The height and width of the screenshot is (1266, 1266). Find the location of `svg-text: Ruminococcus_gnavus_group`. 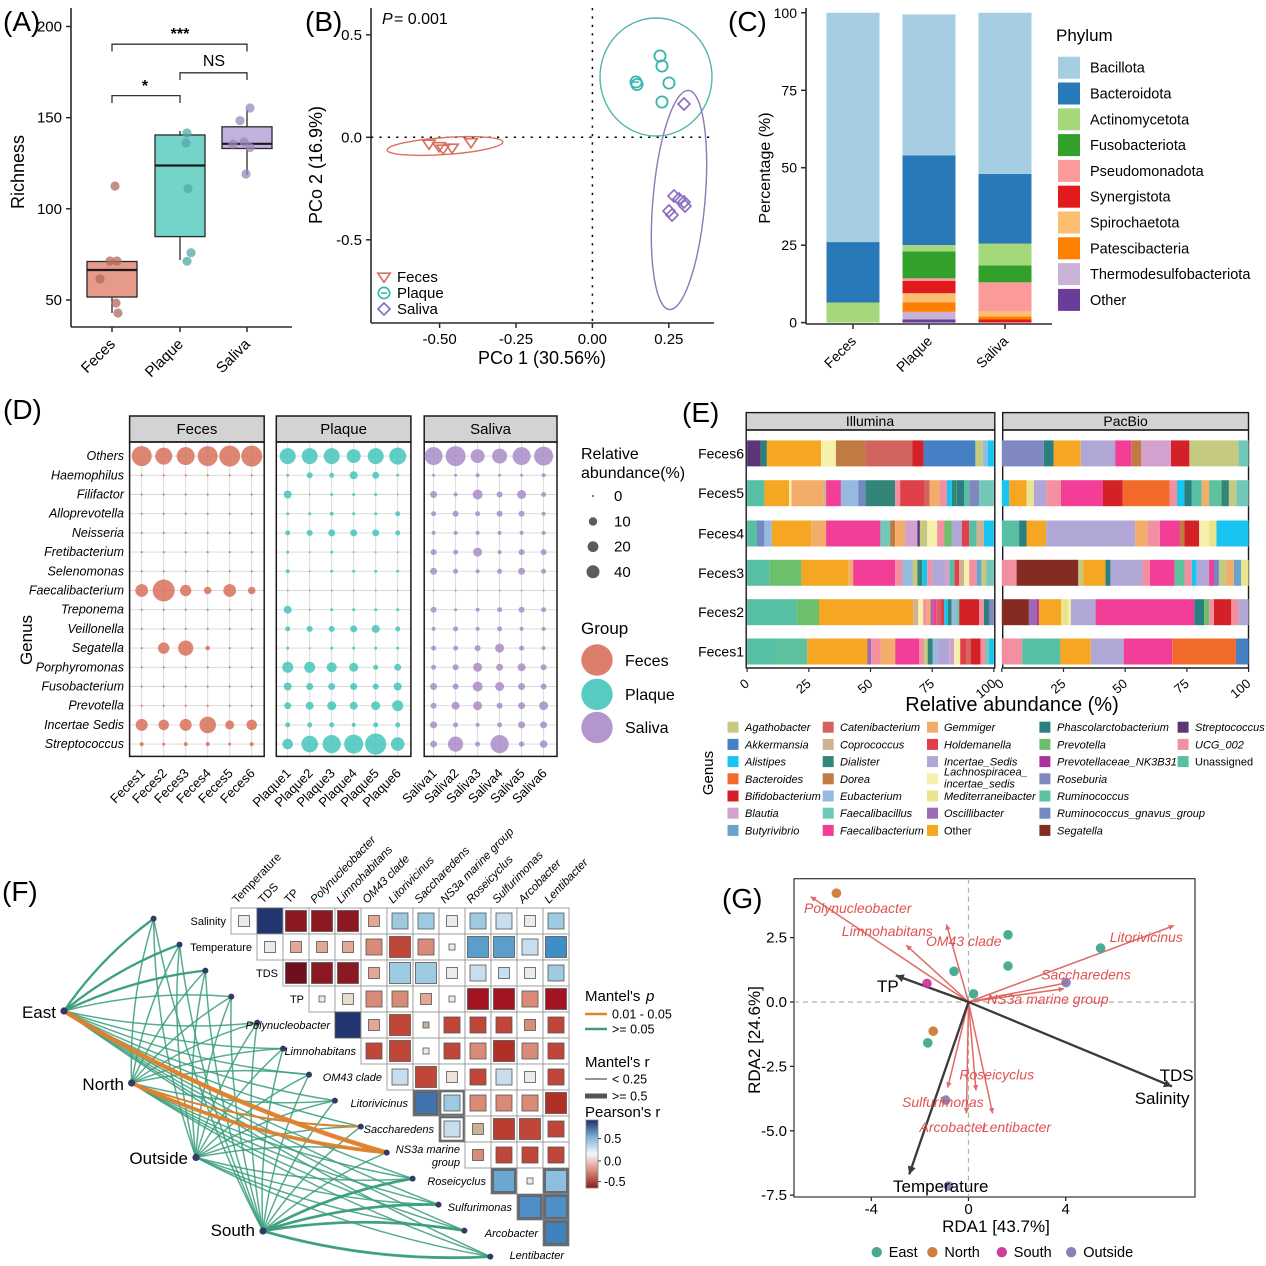

svg-text: Ruminococcus_gnavus_group is located at coordinates (1131, 814).